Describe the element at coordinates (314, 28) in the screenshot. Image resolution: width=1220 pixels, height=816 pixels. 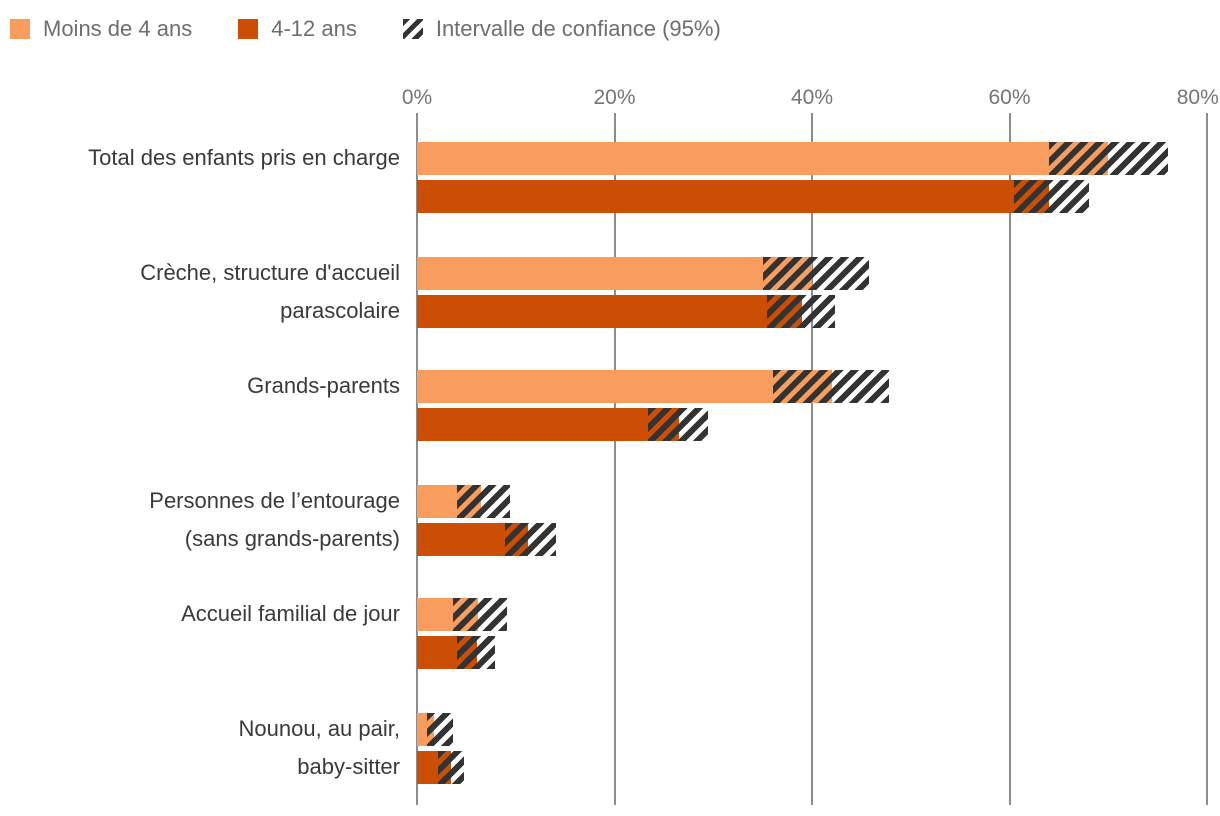
I see `legend-label: 4-12 ans` at that location.